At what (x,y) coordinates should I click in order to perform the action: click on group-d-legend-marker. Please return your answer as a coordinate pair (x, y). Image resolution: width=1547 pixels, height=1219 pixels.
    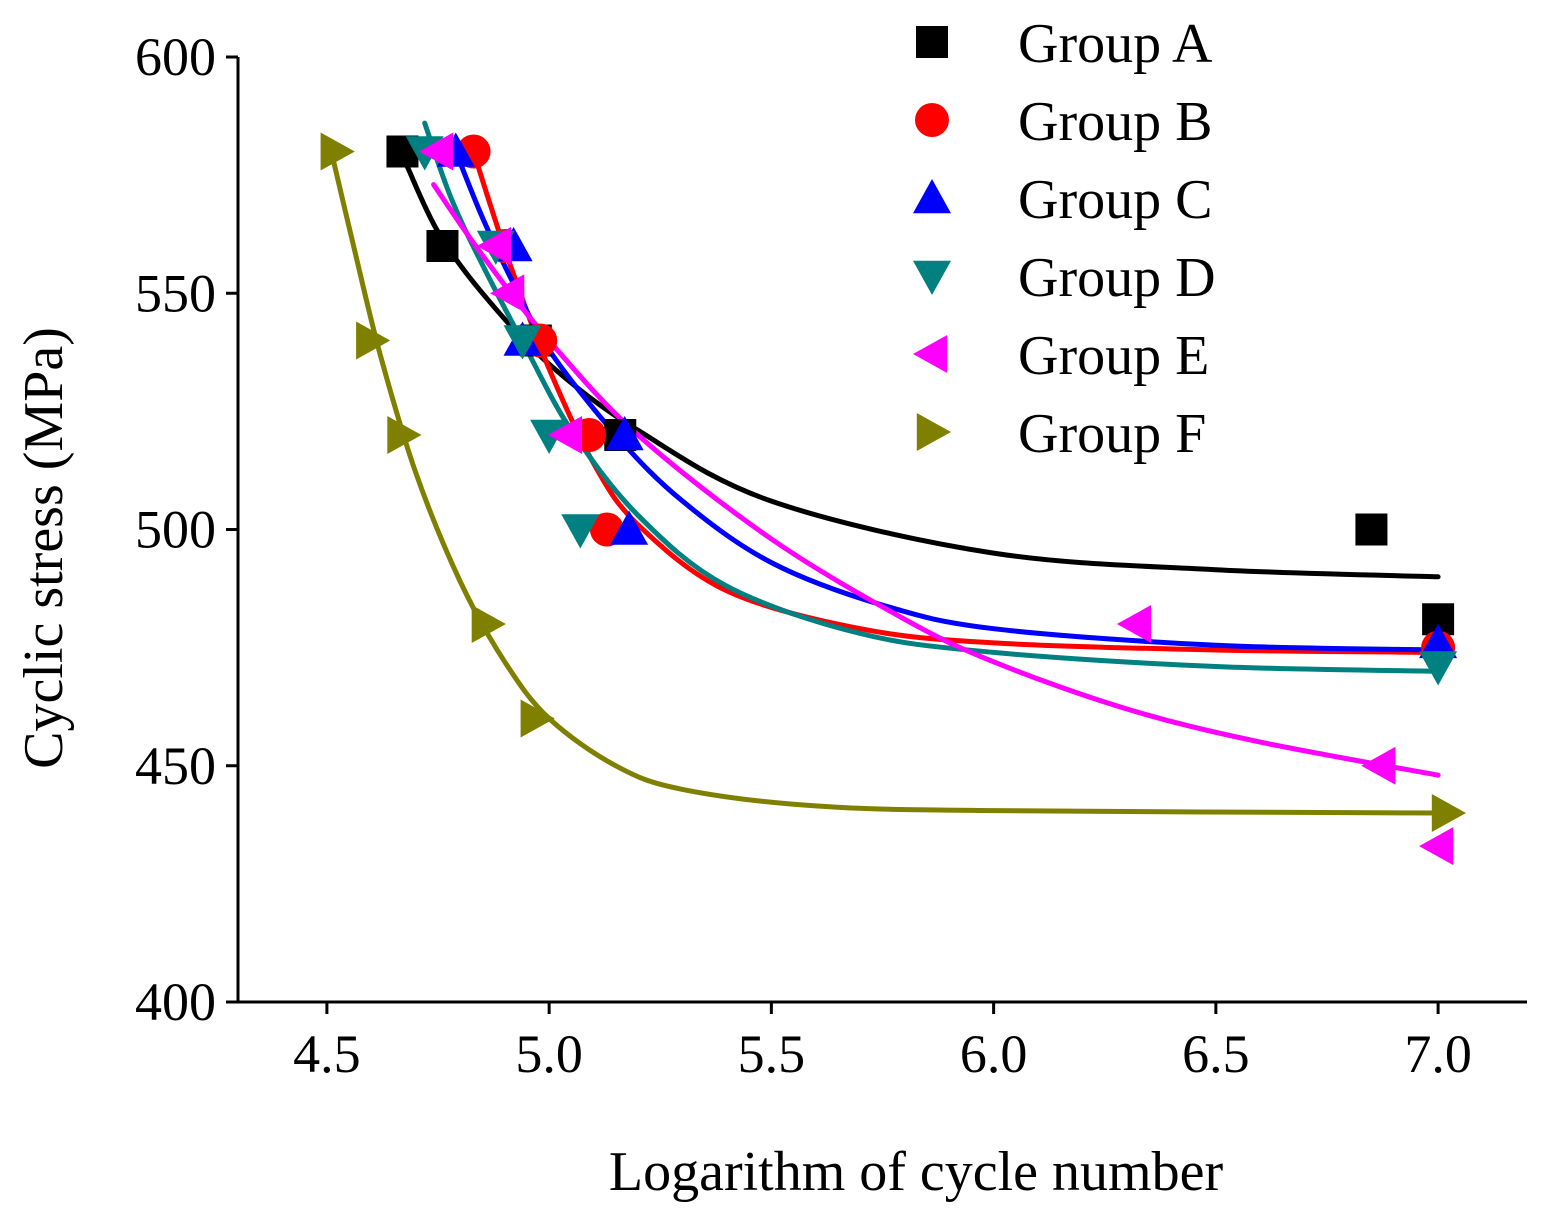
    Looking at the image, I should click on (932, 277).